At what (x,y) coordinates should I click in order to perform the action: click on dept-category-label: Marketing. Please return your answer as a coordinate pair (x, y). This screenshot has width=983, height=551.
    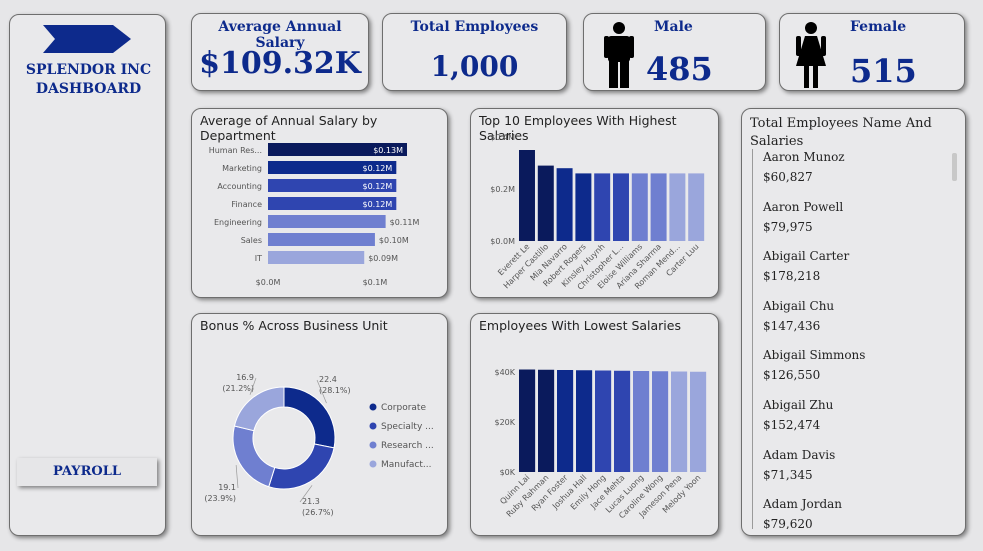
    Looking at the image, I should click on (242, 168).